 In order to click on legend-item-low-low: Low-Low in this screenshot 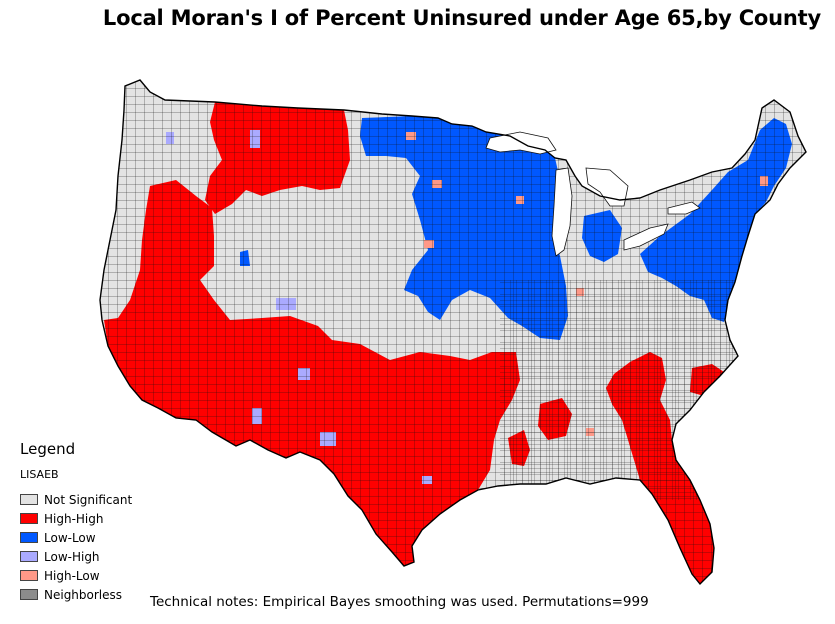, I will do `click(100, 537)`.